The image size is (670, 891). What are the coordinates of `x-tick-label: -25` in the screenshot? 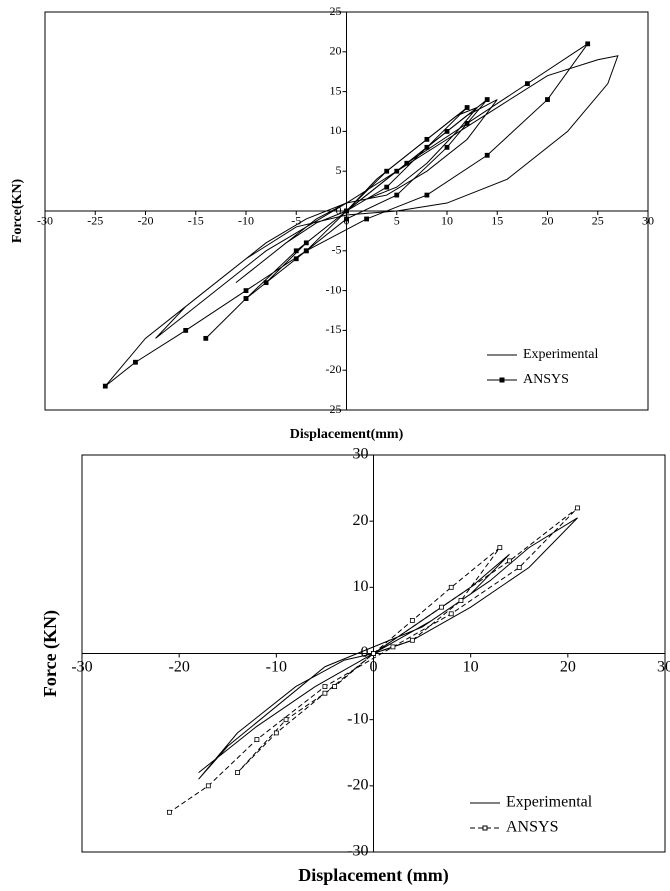 It's located at (95, 221).